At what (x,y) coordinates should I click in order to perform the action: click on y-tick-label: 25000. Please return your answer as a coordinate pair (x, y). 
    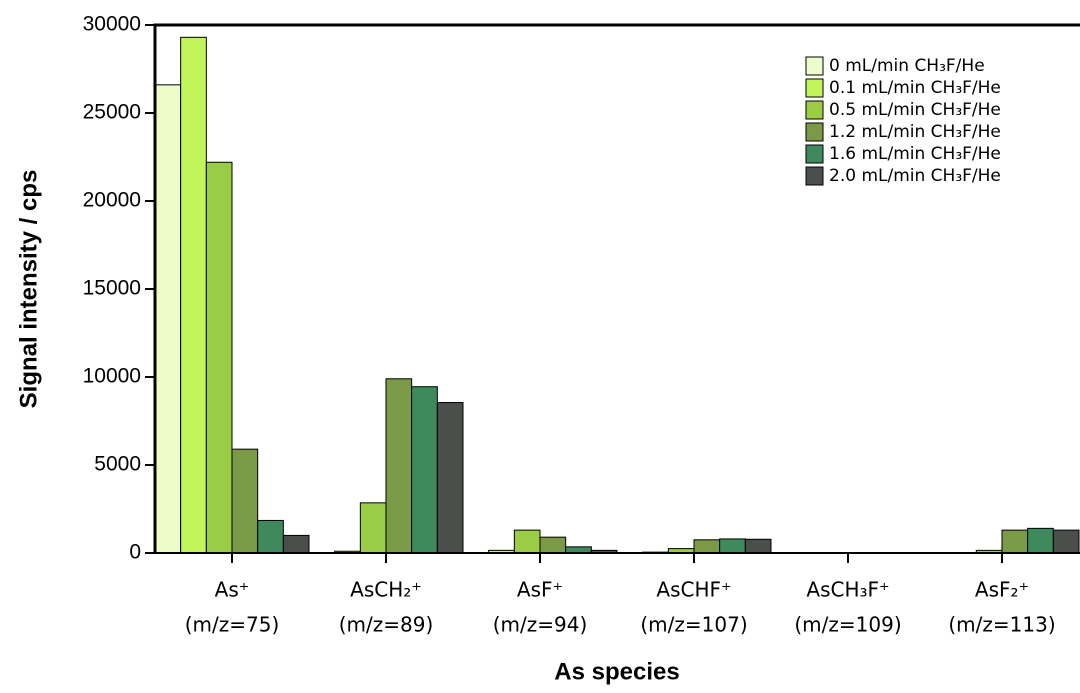
    Looking at the image, I should click on (112, 112).